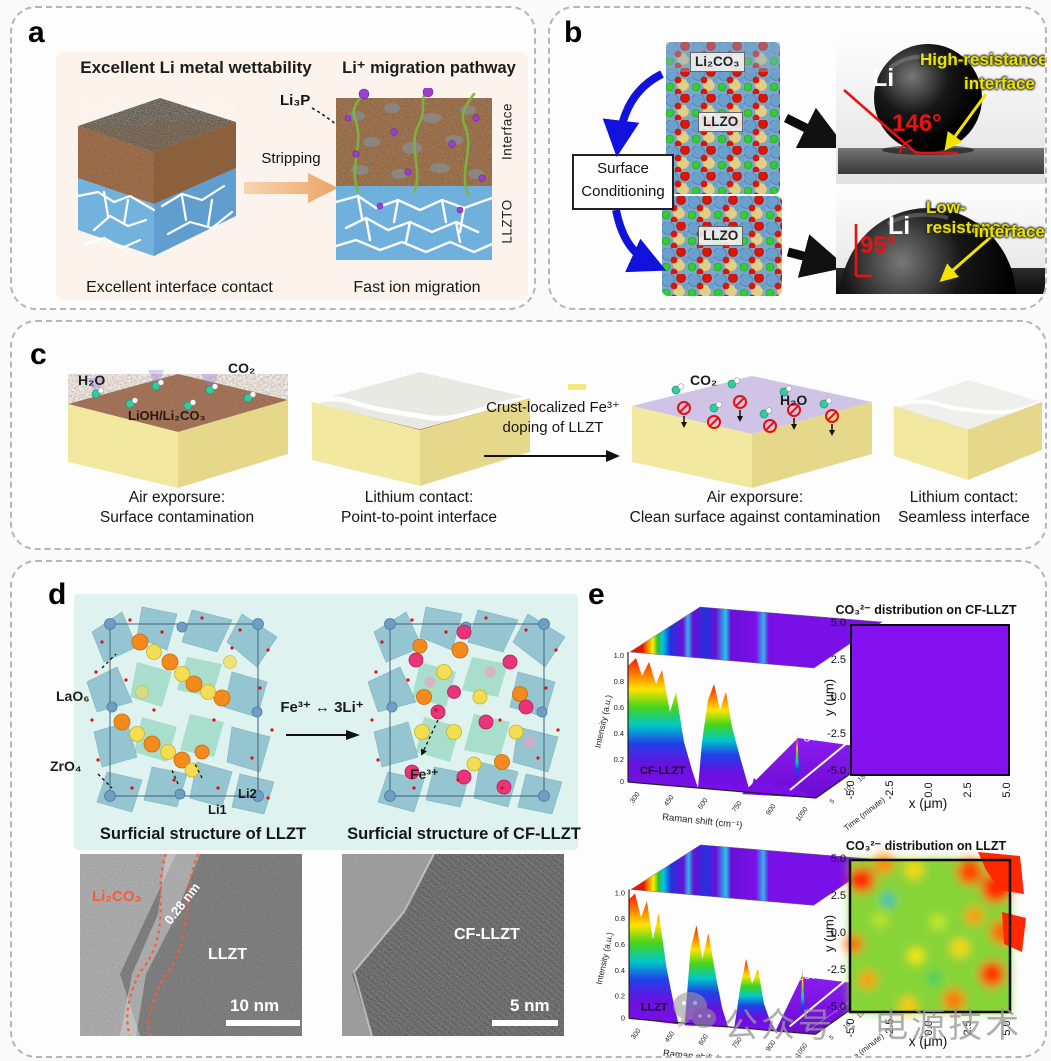 The width and height of the screenshot is (1051, 1061). Describe the element at coordinates (57, 594) in the screenshot. I see `panel-d-label: d` at that location.